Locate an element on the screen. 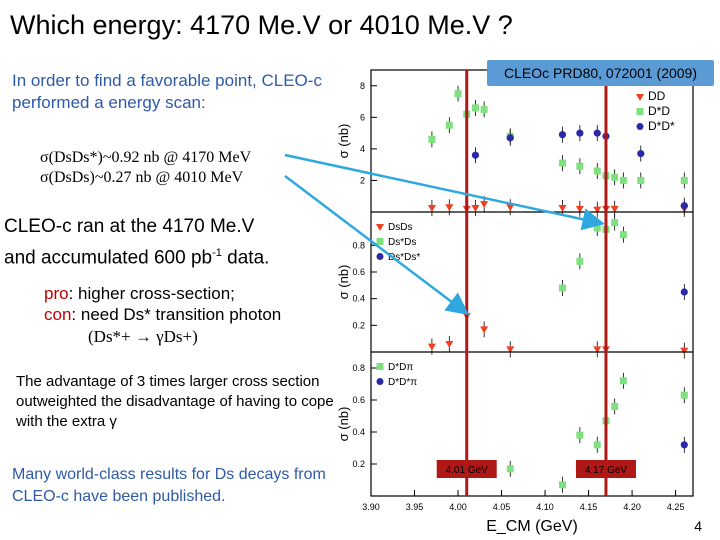 This screenshot has width=720, height=540. run-luminosity-text: and accumulated 600 pb is located at coordinates (108, 258).